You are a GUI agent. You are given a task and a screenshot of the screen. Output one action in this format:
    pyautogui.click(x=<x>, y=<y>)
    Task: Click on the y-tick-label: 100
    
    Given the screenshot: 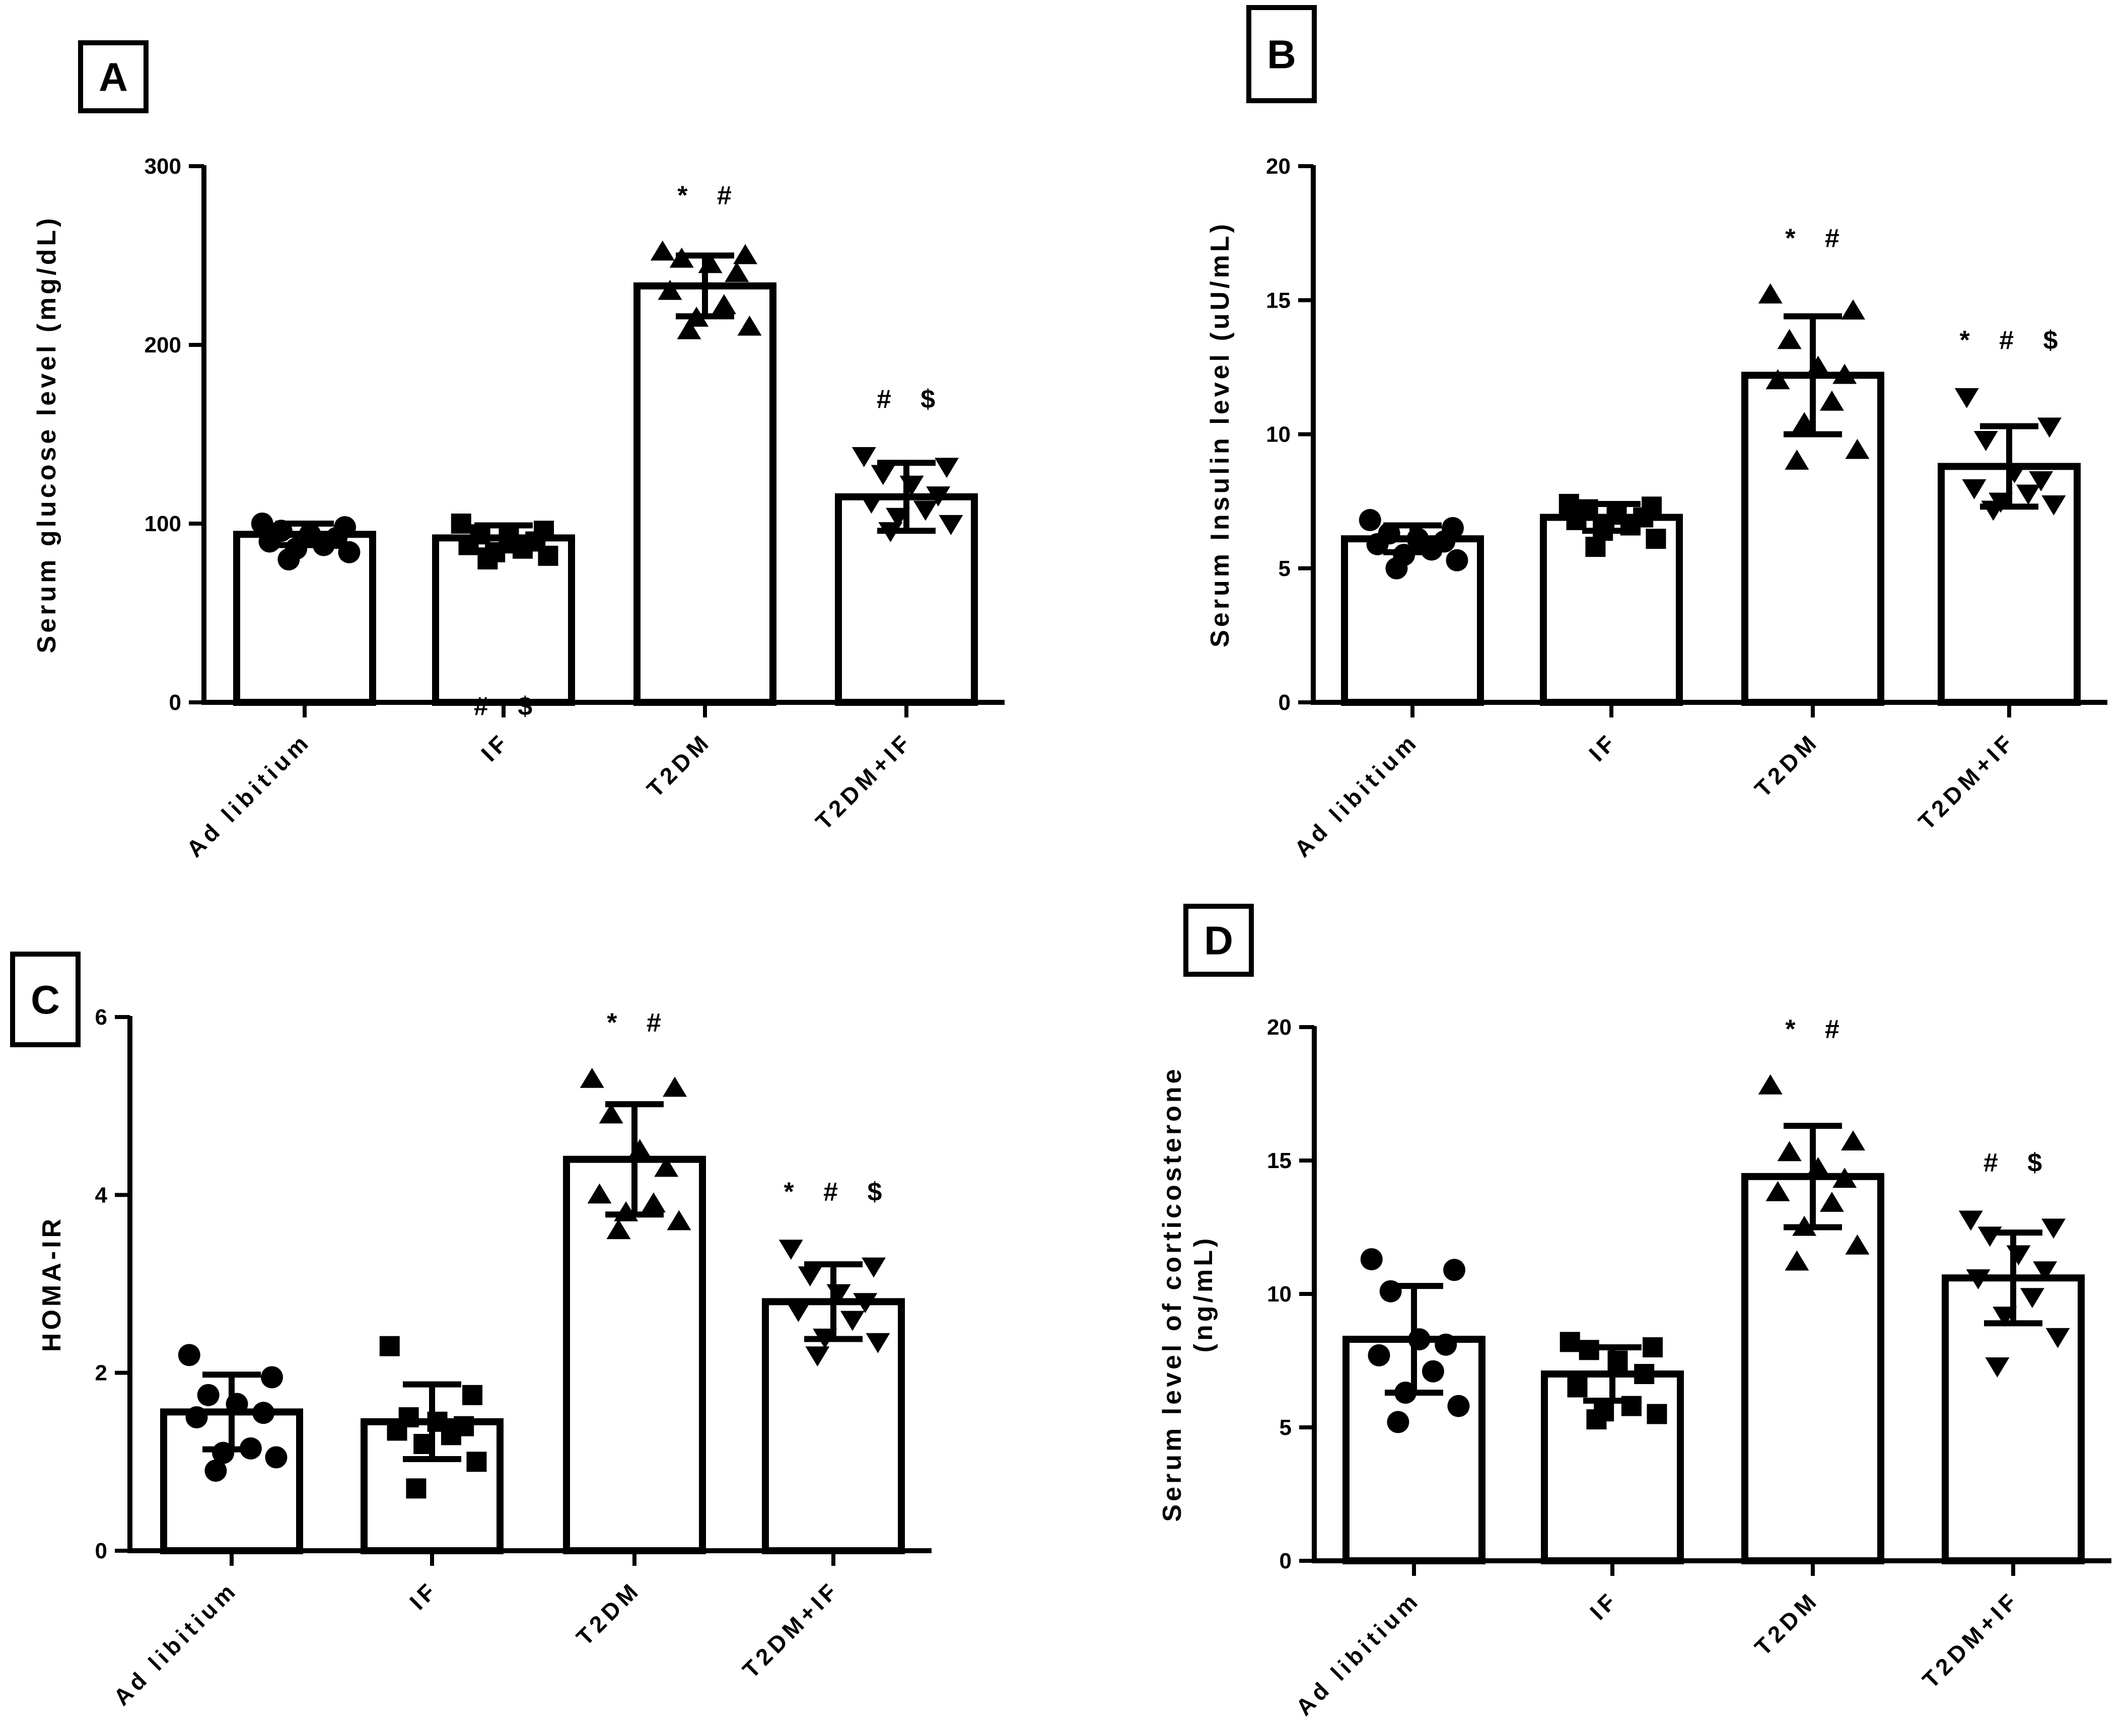 What is the action you would take?
    pyautogui.click(x=163, y=524)
    